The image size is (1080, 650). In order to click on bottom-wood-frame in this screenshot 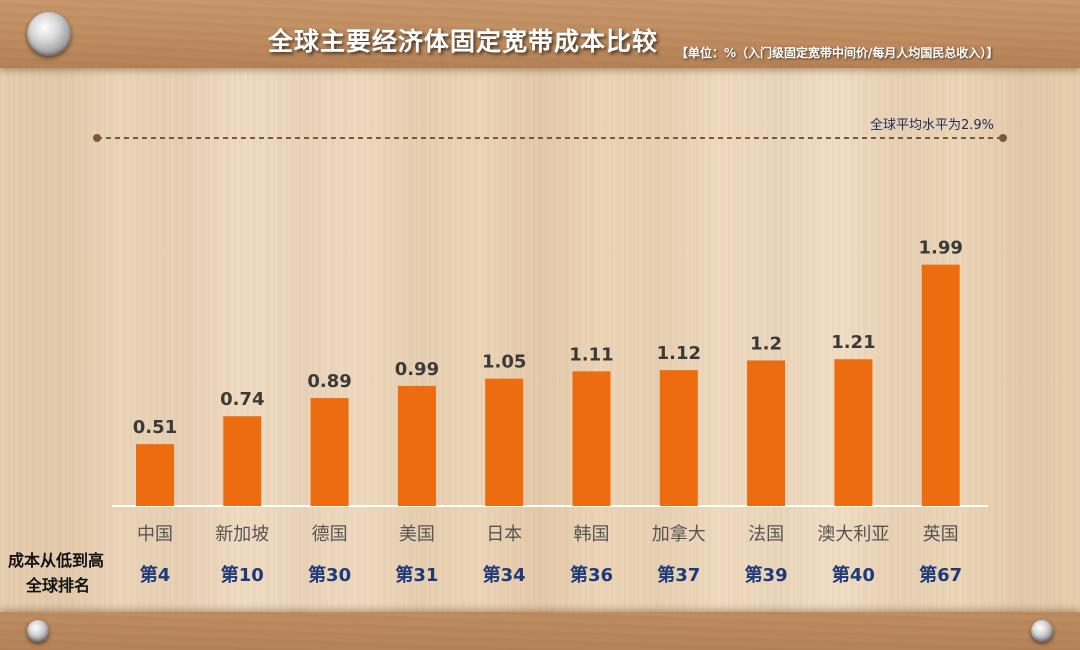, I will do `click(540, 631)`.